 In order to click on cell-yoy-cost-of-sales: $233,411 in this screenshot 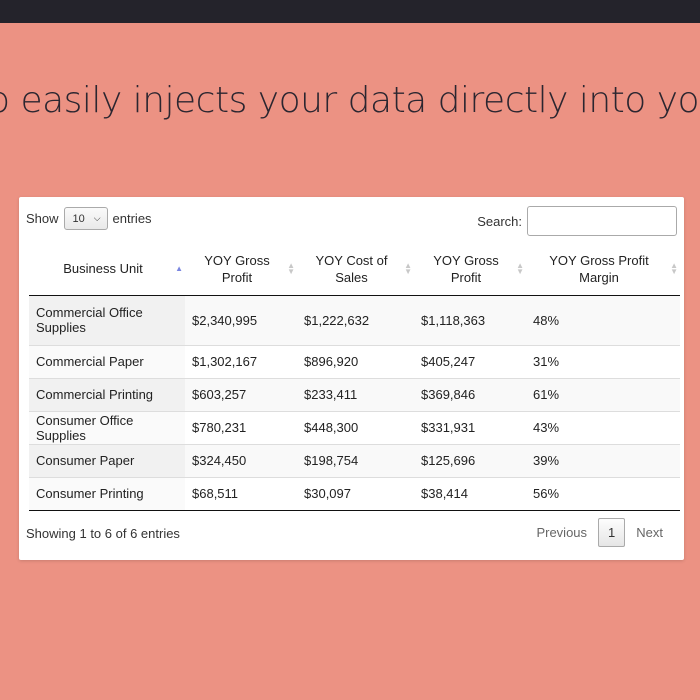, I will do `click(355, 394)`.